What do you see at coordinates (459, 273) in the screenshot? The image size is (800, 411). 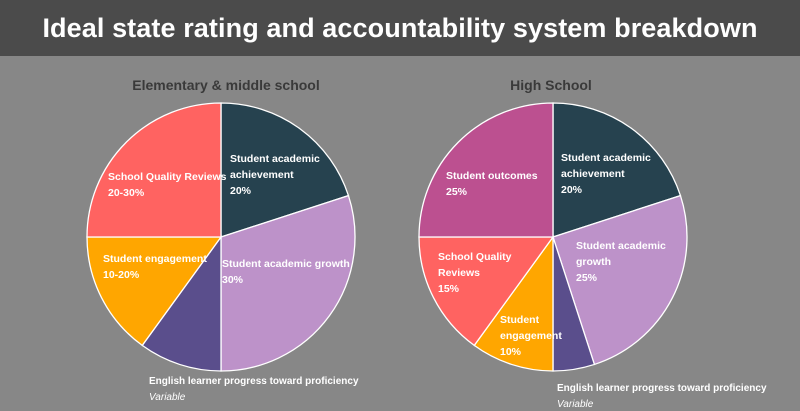 I see `slice-label-text: Reviews` at bounding box center [459, 273].